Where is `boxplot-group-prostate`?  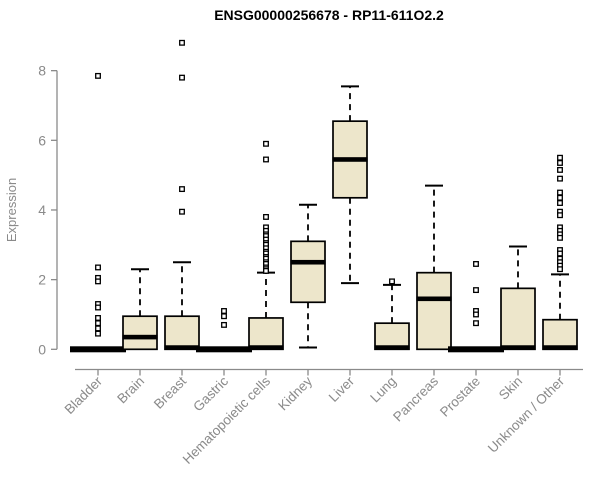 boxplot-group-prostate is located at coordinates (476, 307).